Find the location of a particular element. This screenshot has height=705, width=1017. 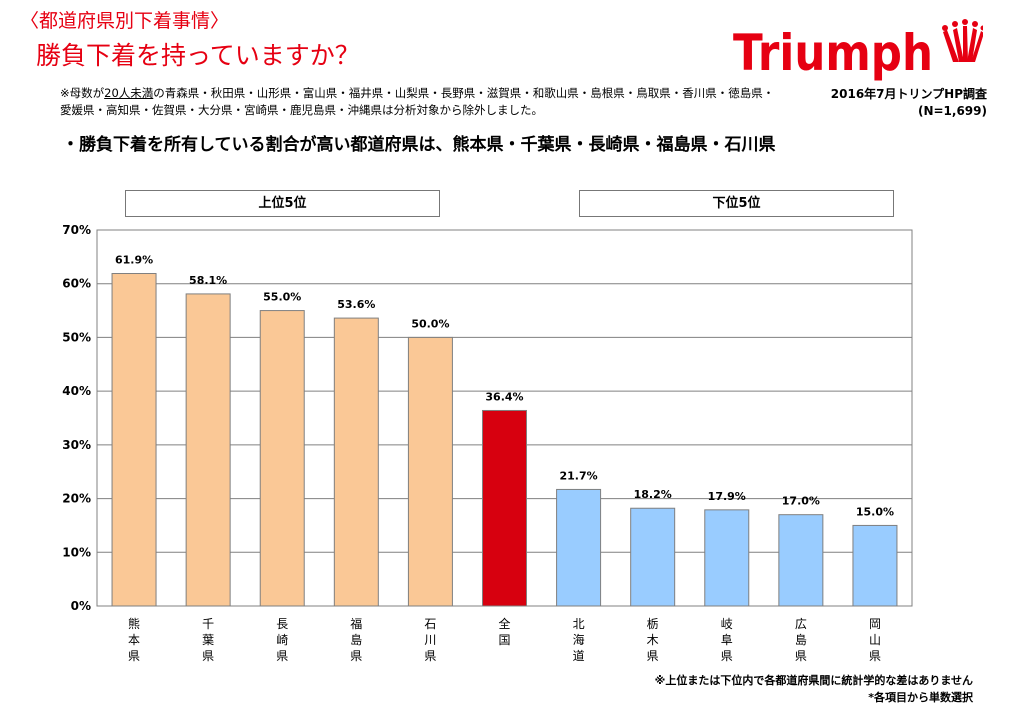

note-prefix: ※母数が is located at coordinates (82, 93).